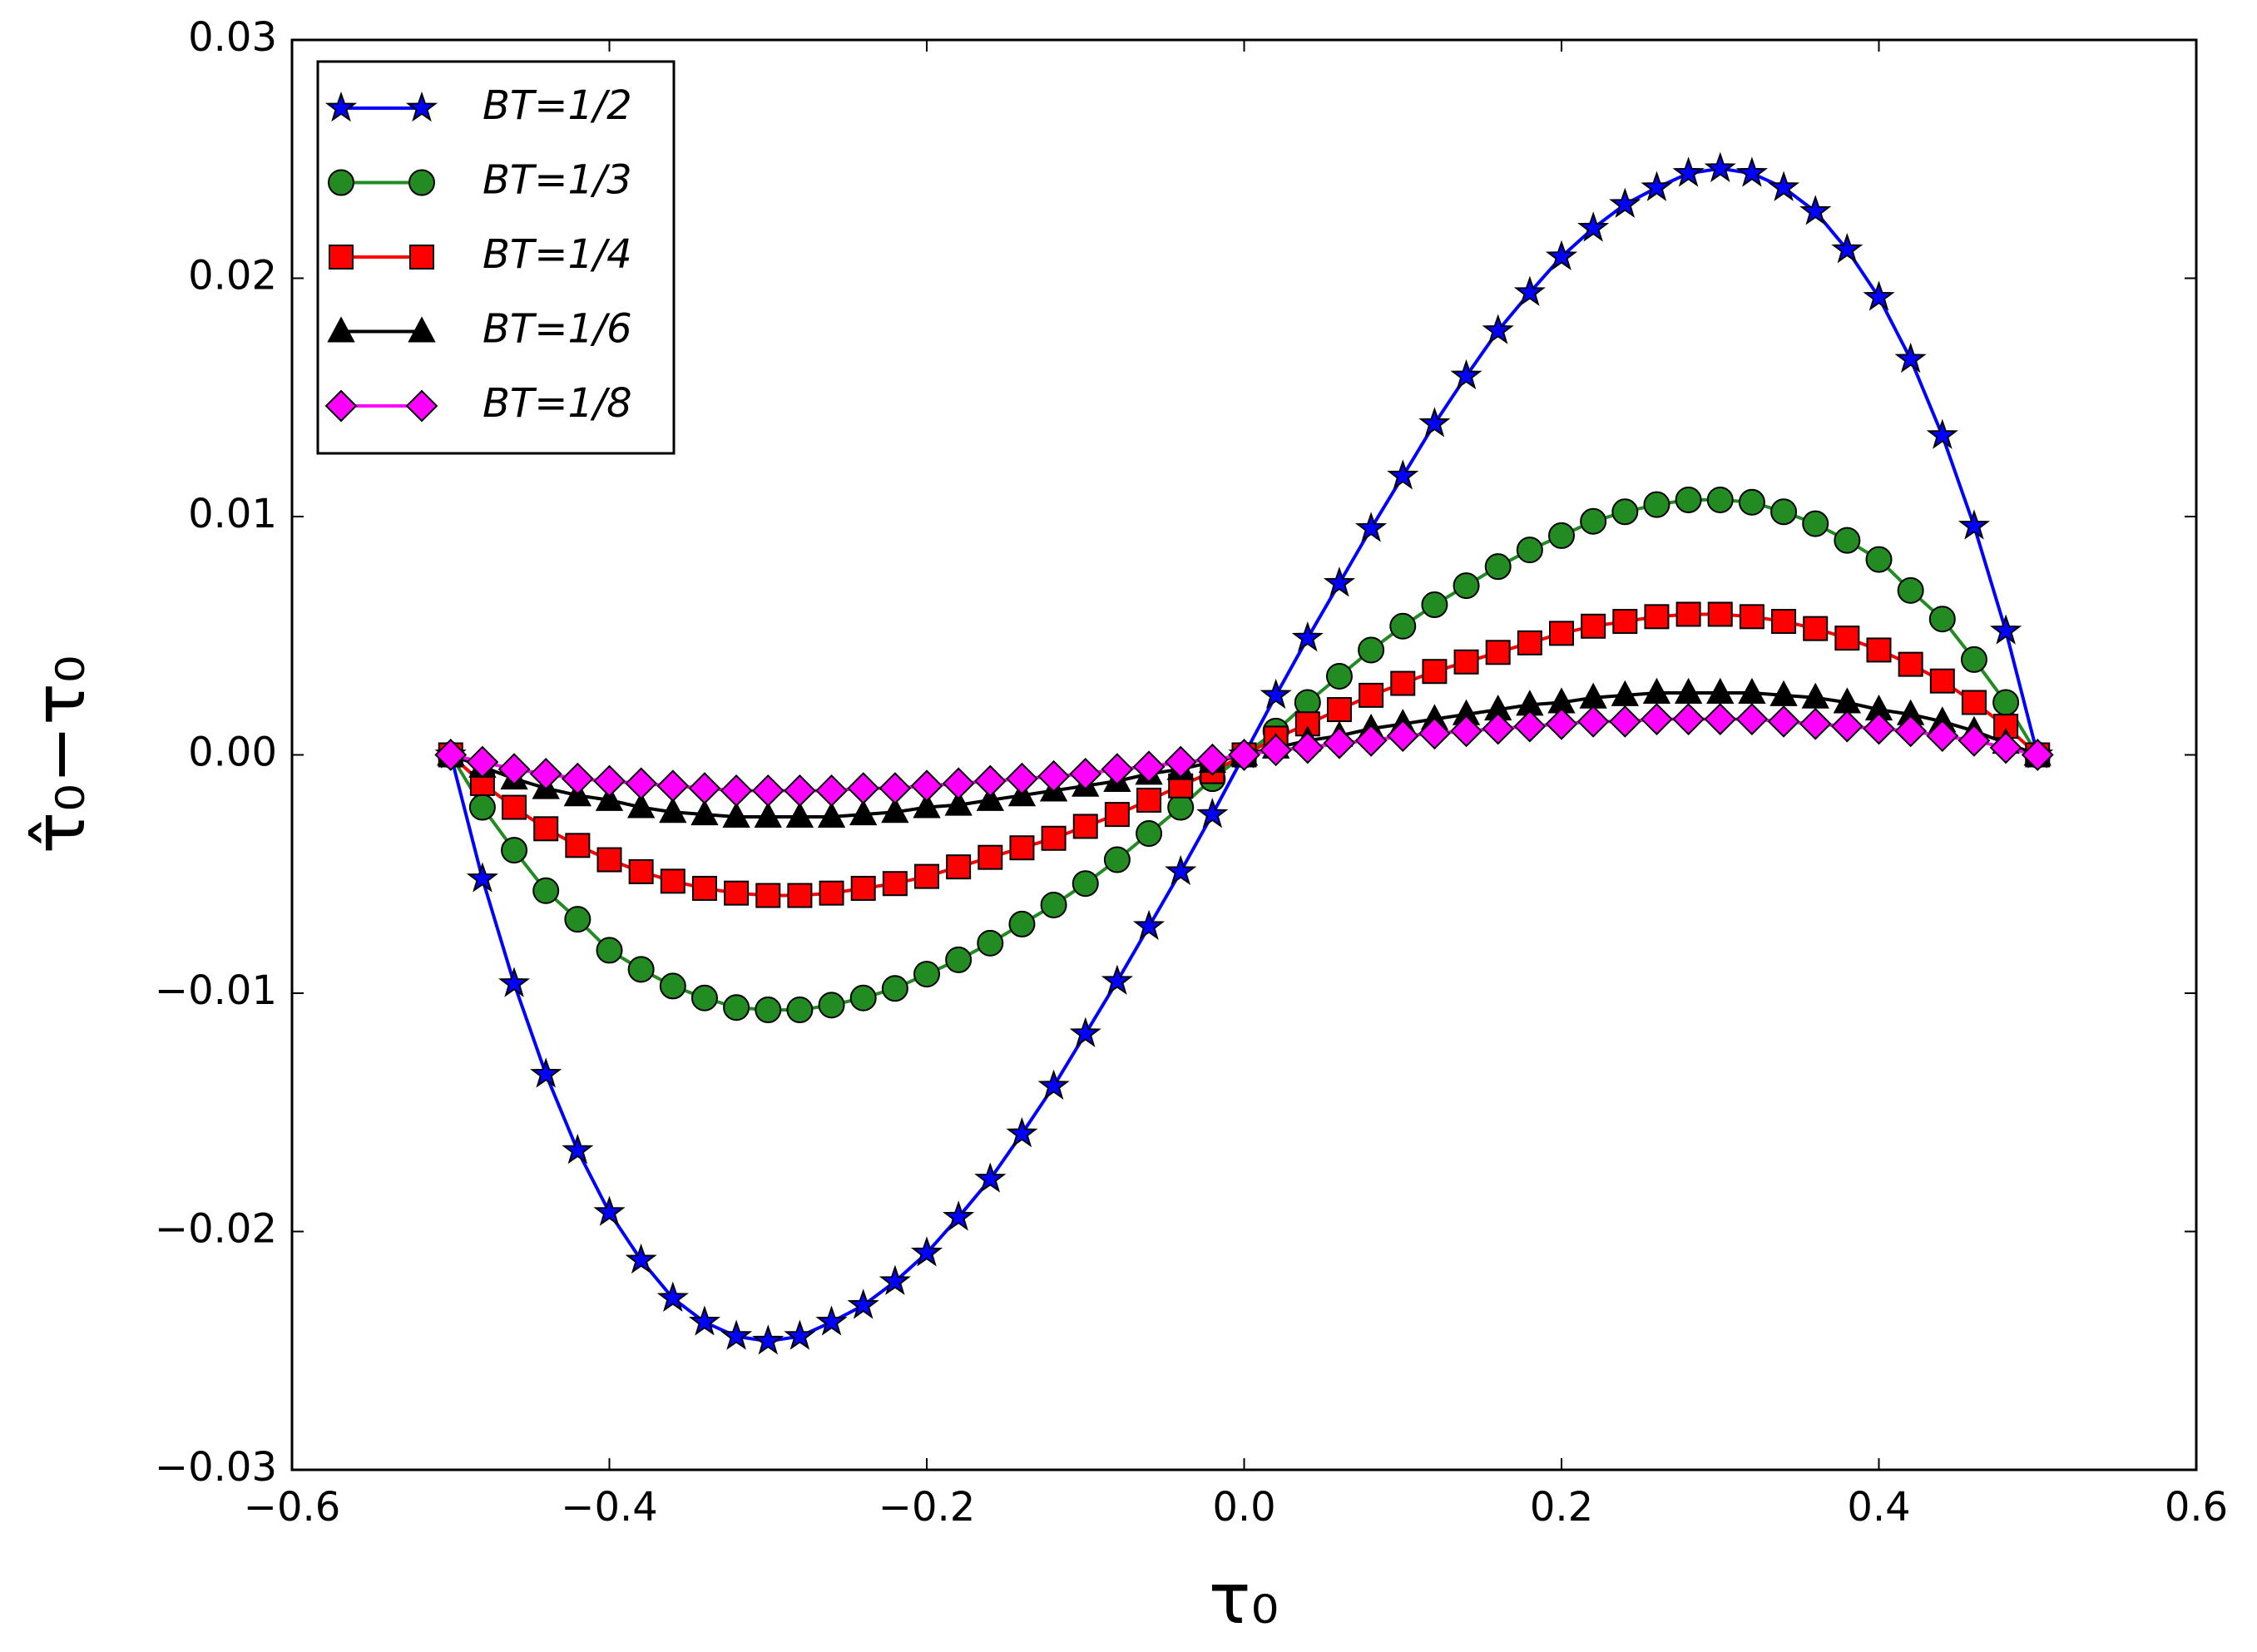  I want to click on x-axis-label: τ₀, so click(1244, 1599).